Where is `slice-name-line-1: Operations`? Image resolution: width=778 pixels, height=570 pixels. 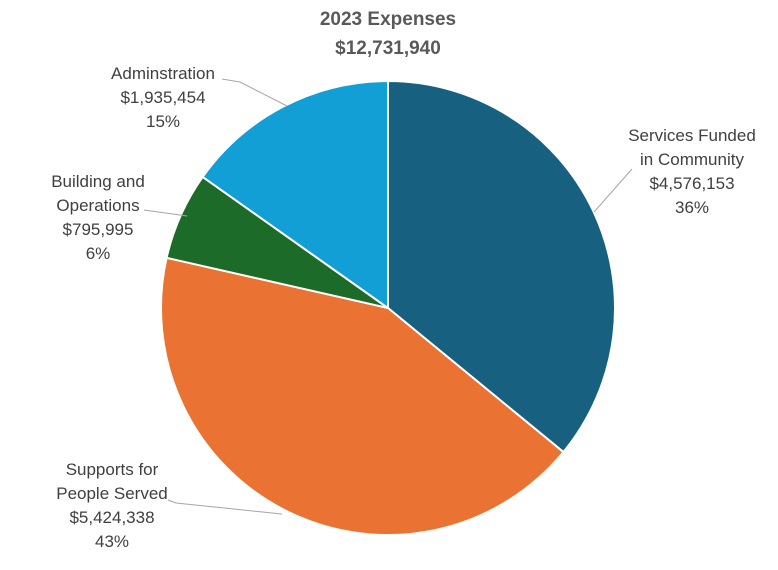
slice-name-line-1: Operations is located at coordinates (97, 205).